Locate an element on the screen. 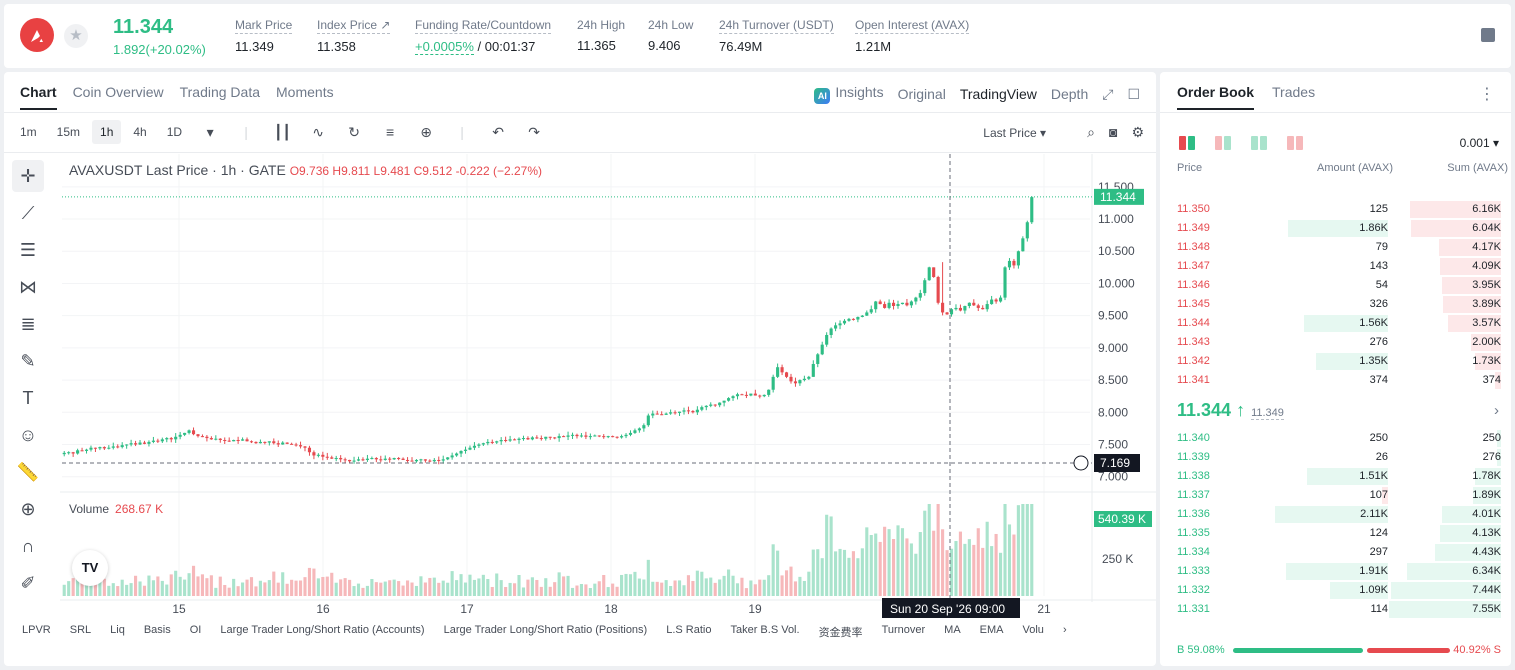 The height and width of the screenshot is (670, 1515). ask-row: 11.343 276 2.00K is located at coordinates (1335, 342).